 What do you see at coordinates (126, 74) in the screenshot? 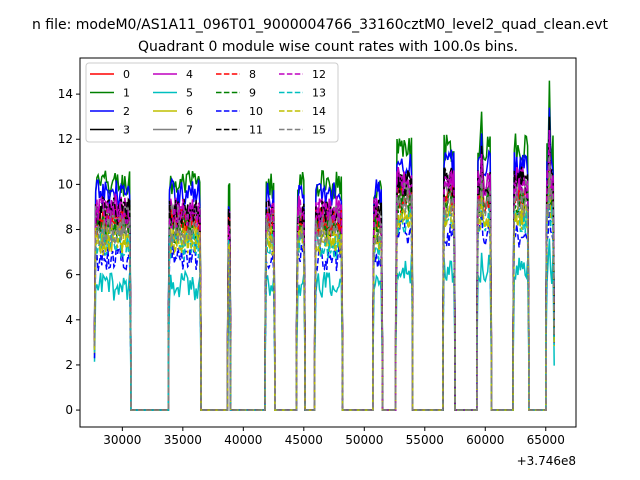
I see `legend-label-0: 0` at bounding box center [126, 74].